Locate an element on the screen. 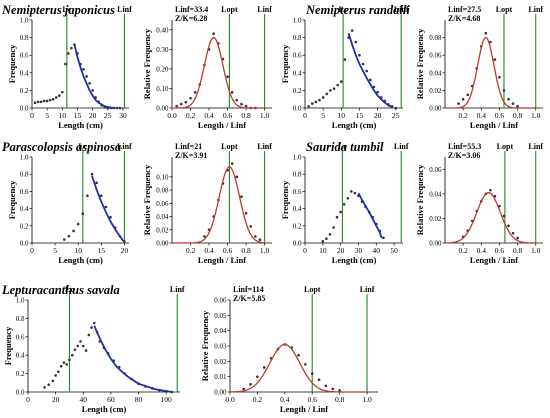 The image size is (550, 418). x-axis-label: Length / Linf is located at coordinates (222, 125).